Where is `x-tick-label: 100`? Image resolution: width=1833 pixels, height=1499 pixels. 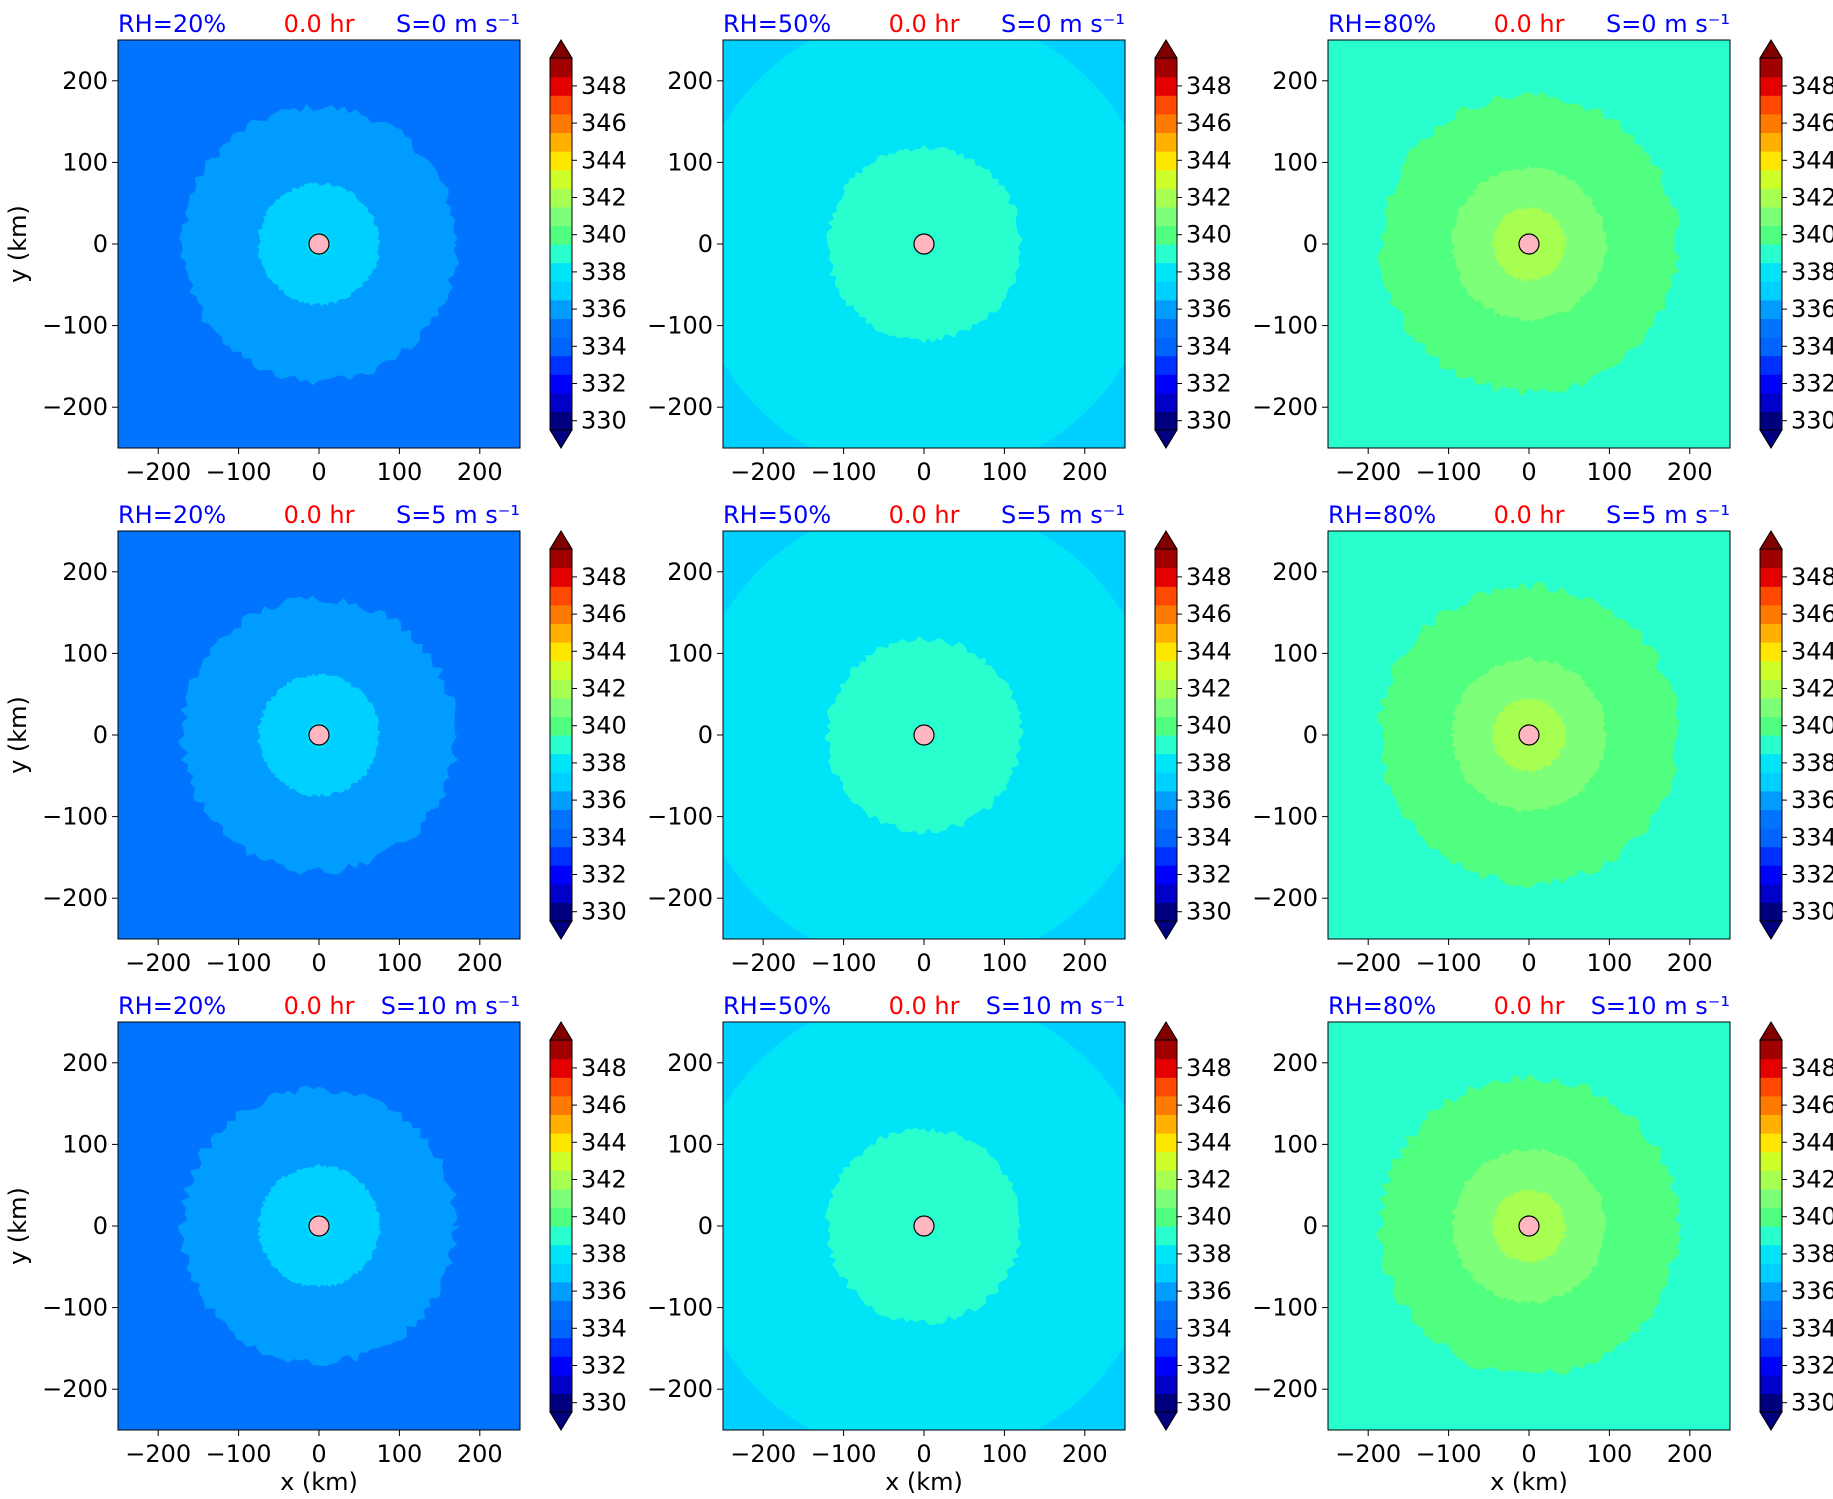 x-tick-label: 100 is located at coordinates (1004, 1454).